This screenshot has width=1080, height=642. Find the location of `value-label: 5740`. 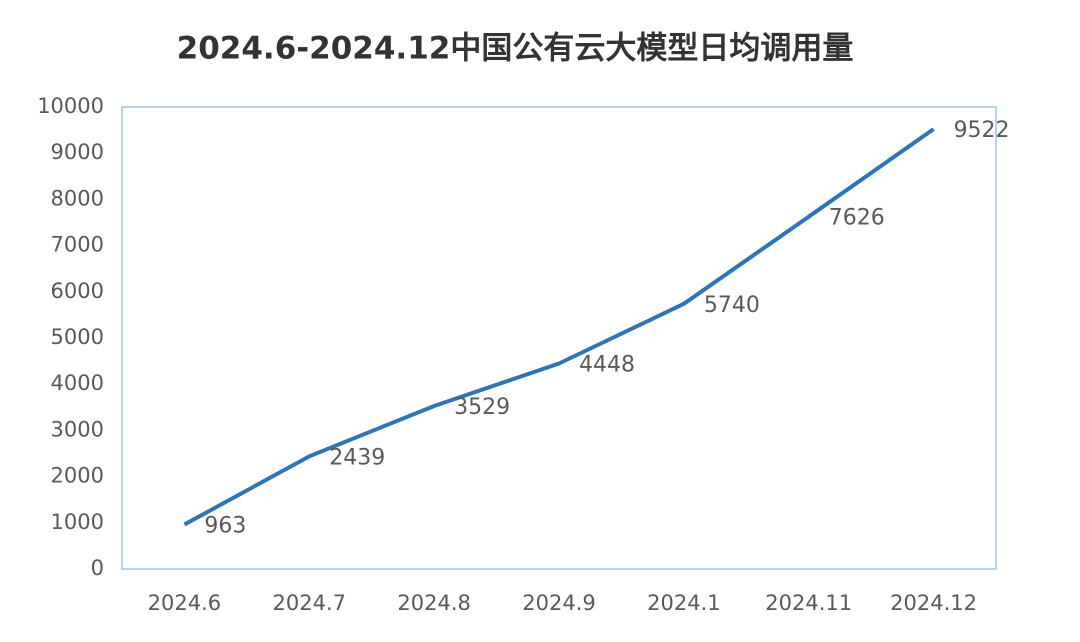

value-label: 5740 is located at coordinates (732, 305).